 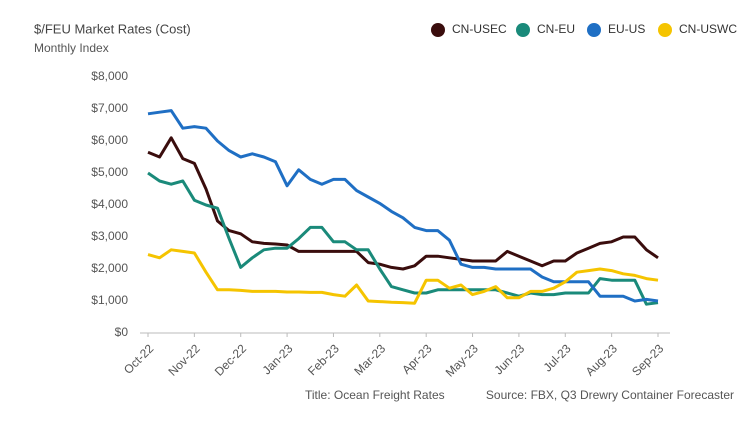 I want to click on y-tick-label: $7,000, so click(x=109, y=108).